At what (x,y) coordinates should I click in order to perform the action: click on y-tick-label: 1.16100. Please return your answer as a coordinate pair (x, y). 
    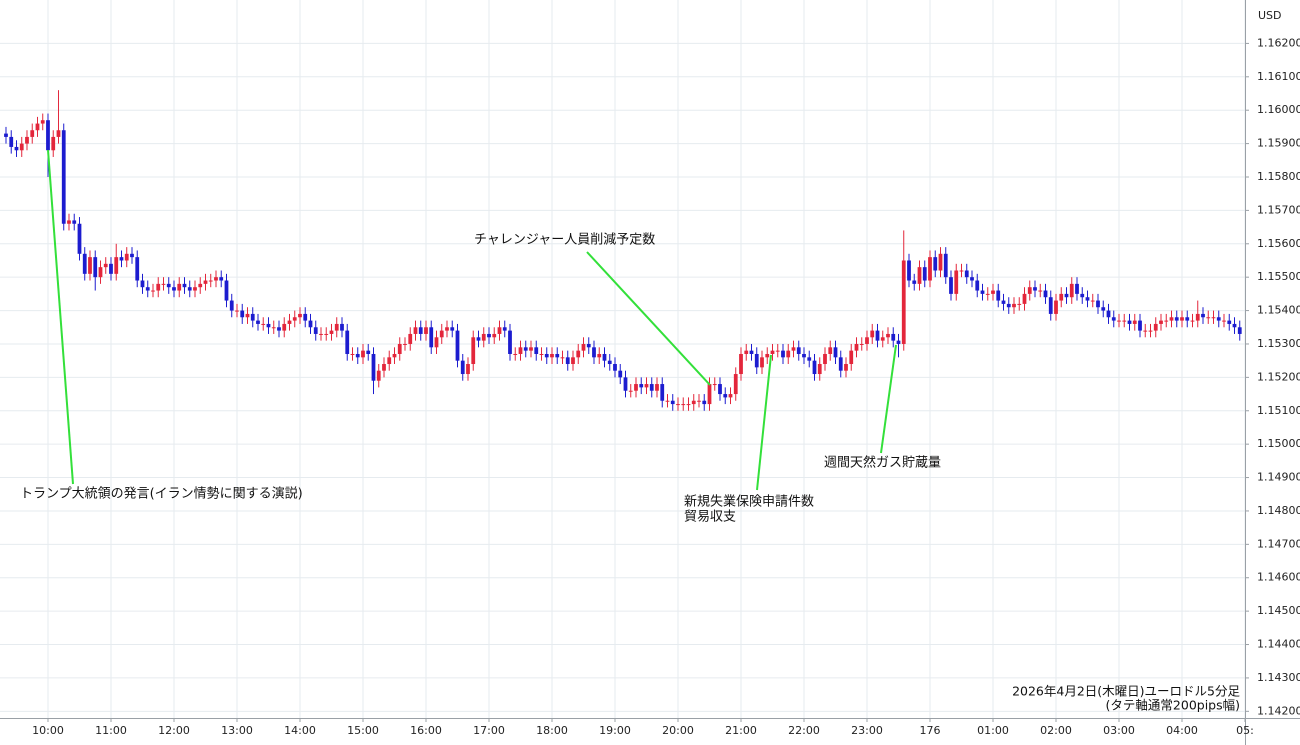
    Looking at the image, I should click on (1278, 76).